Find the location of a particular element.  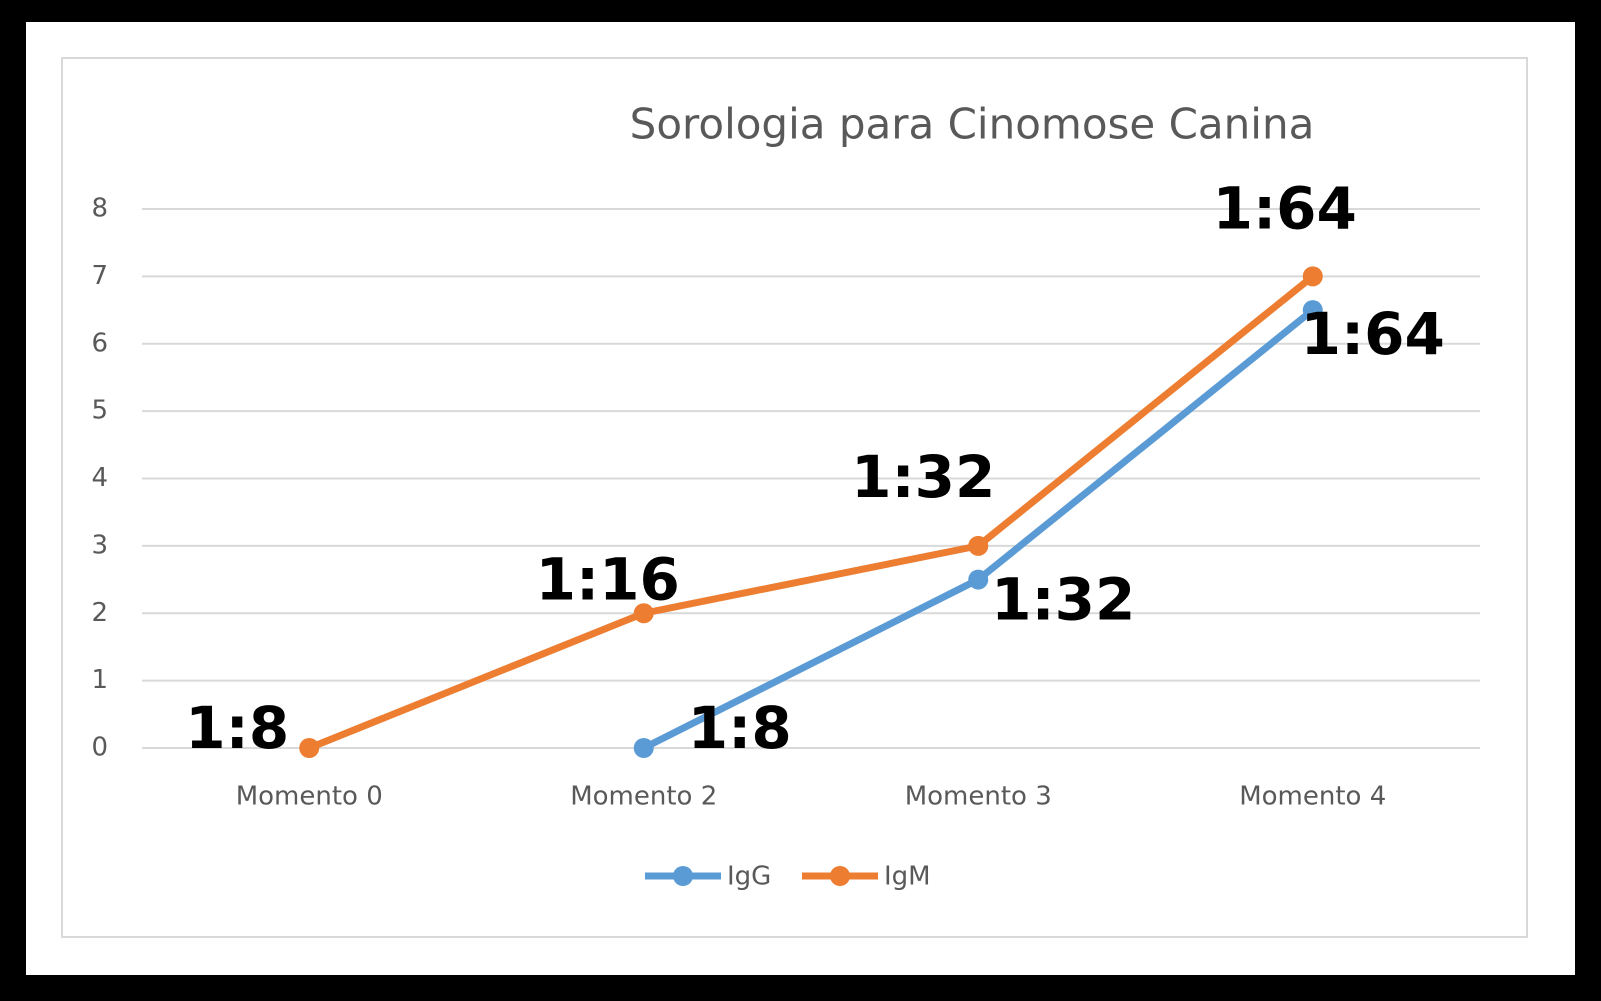

value-label: 1:16 is located at coordinates (608, 579).